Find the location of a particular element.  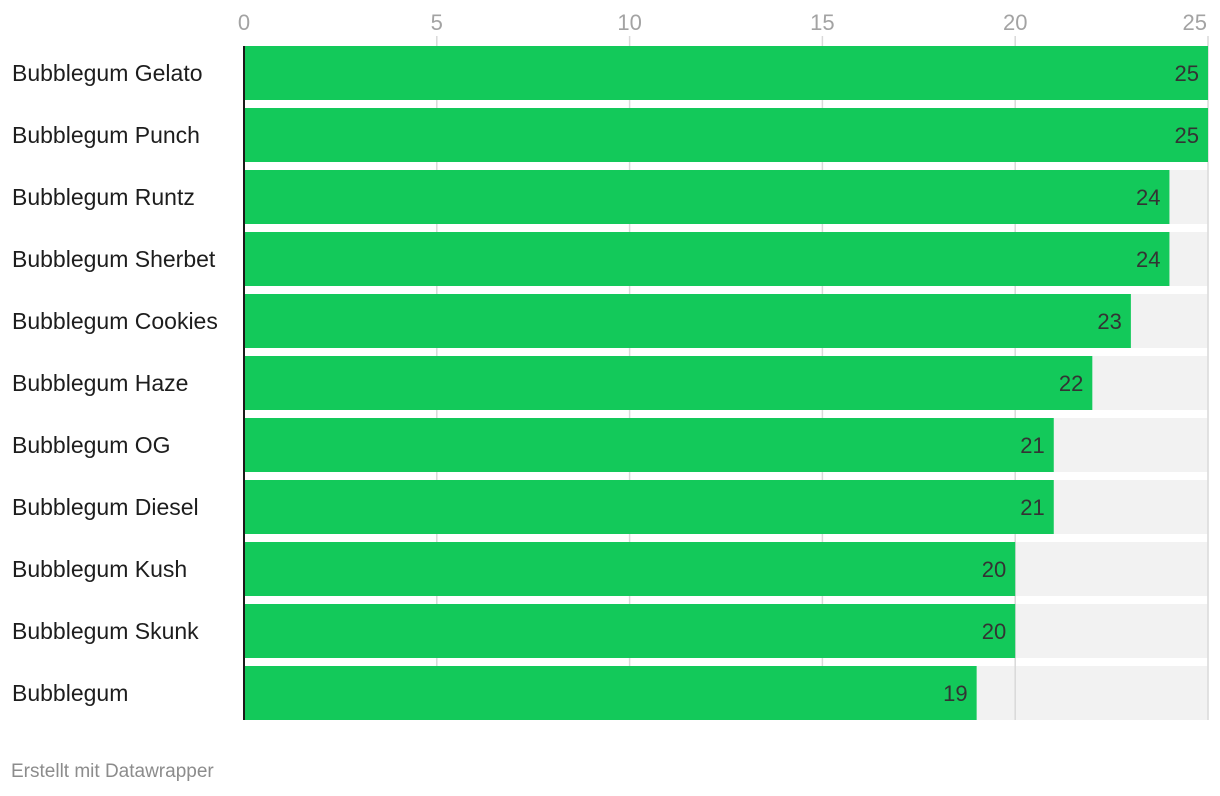

category-label: Bubblegum Kush is located at coordinates (99, 569).